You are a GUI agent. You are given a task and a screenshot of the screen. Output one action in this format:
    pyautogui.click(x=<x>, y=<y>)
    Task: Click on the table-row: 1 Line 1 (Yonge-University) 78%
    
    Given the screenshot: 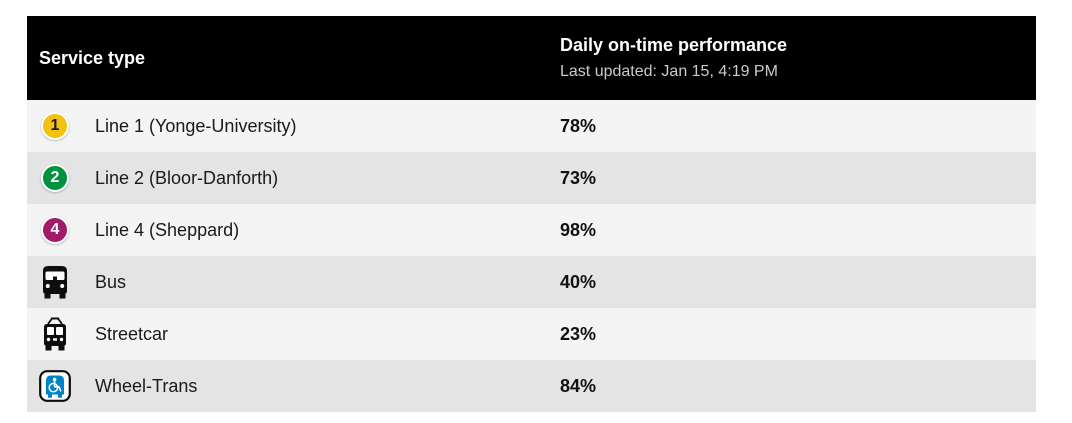 What is the action you would take?
    pyautogui.click(x=531, y=126)
    